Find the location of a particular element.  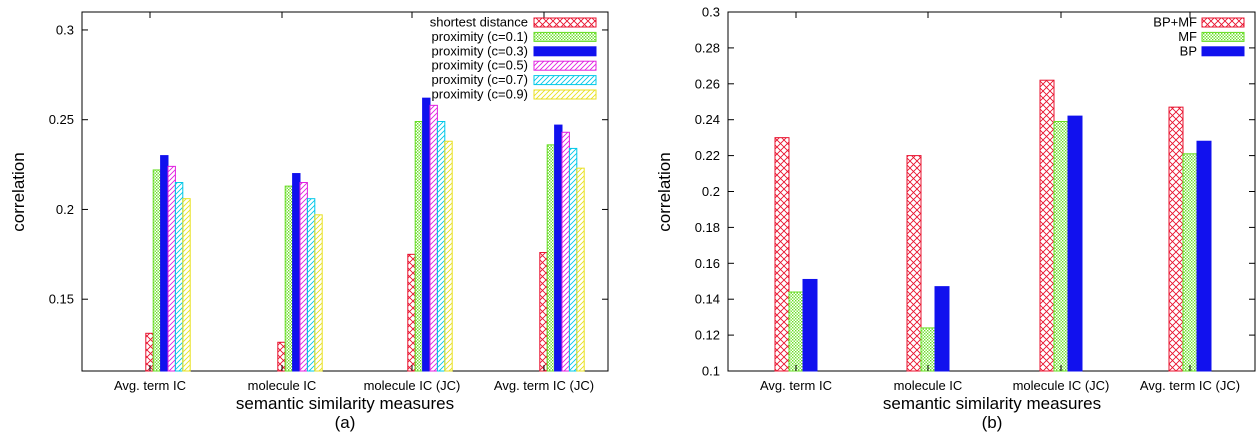

y-tick-label: 0.12 is located at coordinates (707, 335).